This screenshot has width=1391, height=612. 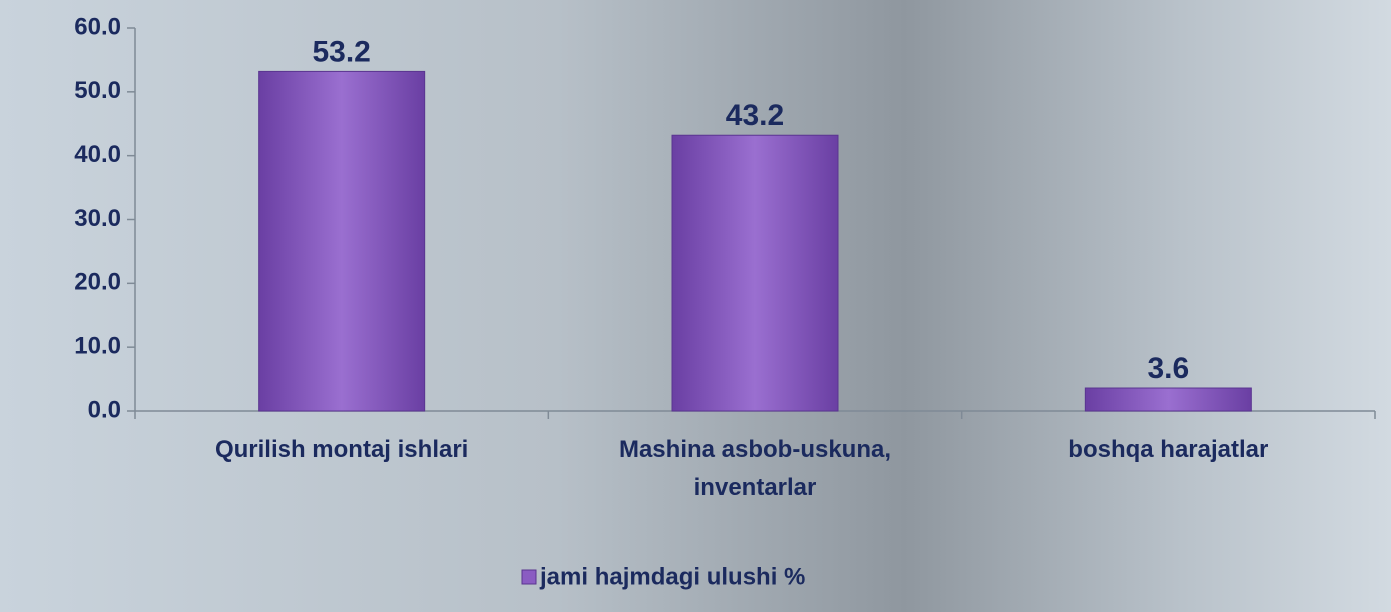 I want to click on x-tick-label: Qurilish montaj ishlari, so click(x=341, y=449).